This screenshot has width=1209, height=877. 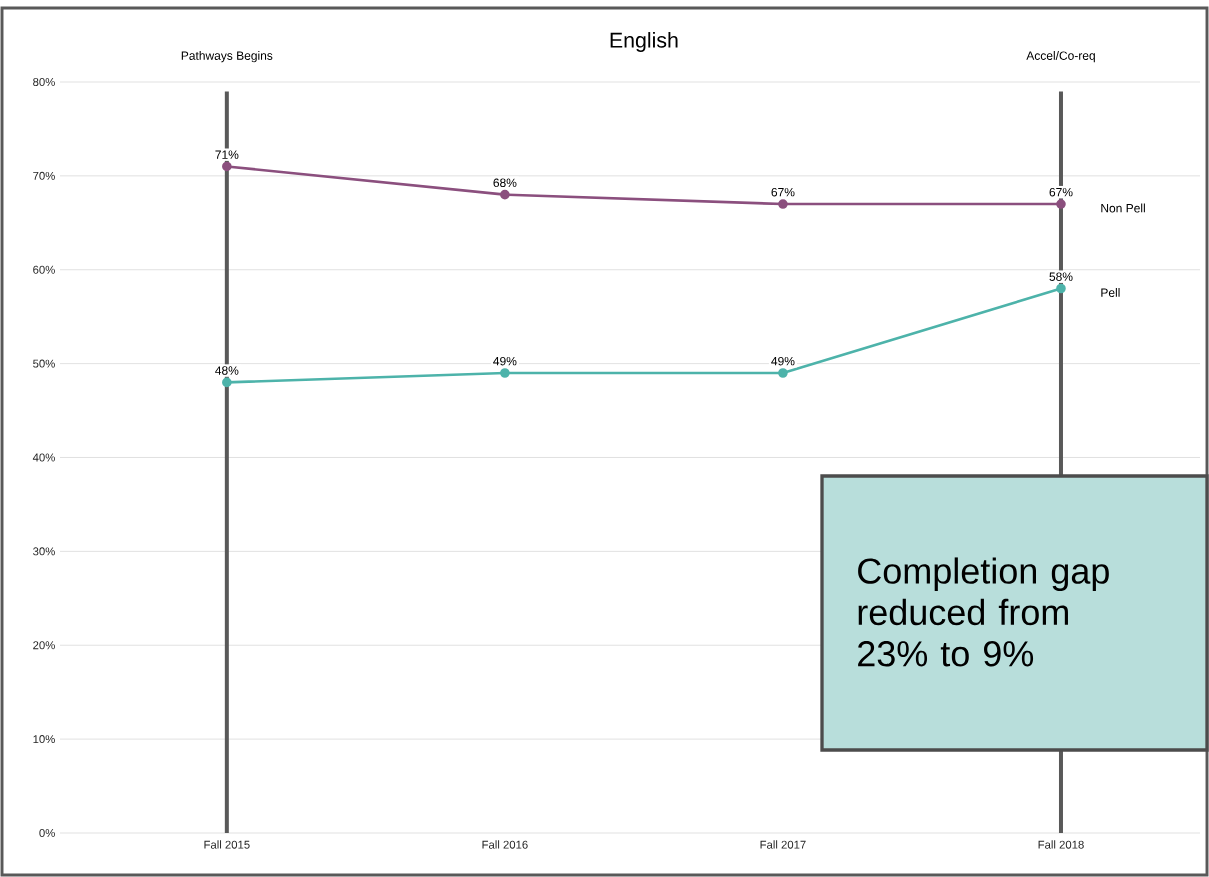 What do you see at coordinates (44, 739) in the screenshot?
I see `y-tick-label: 10%` at bounding box center [44, 739].